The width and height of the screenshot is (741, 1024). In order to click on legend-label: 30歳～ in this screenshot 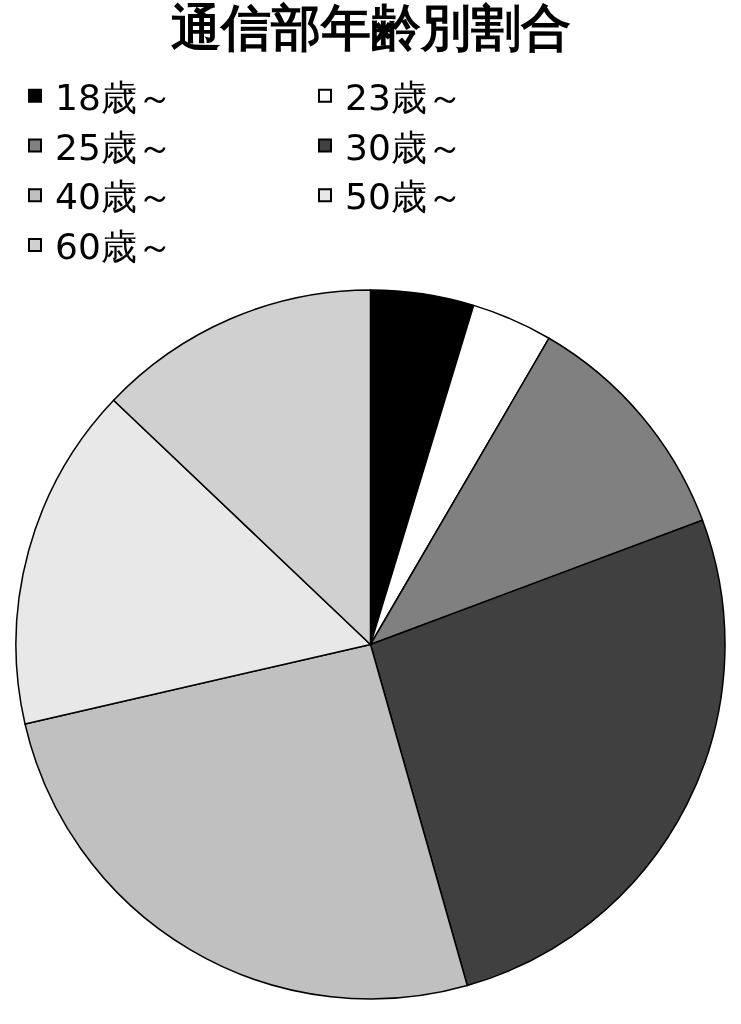, I will do `click(404, 147)`.